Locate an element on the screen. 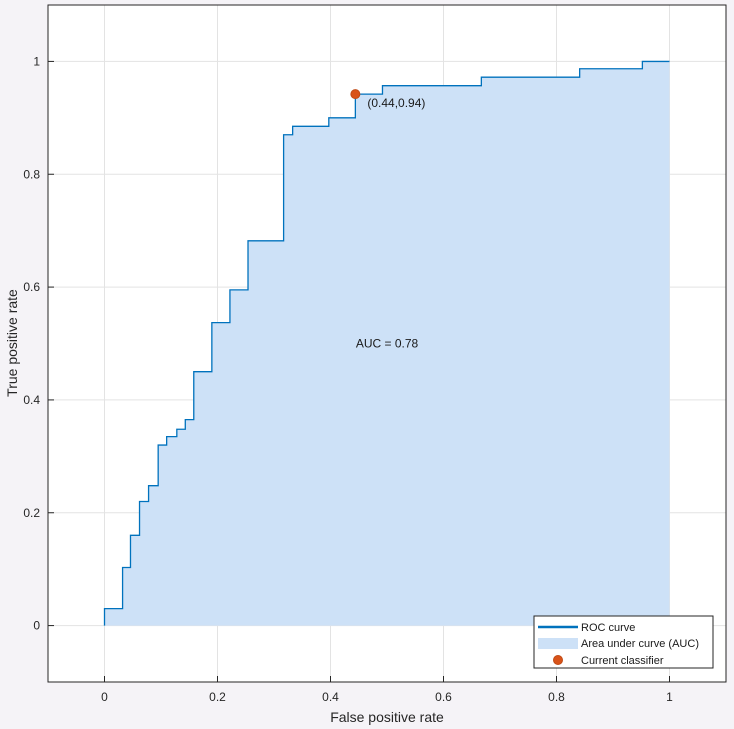  x-tick-label-5: 1 is located at coordinates (669, 697).